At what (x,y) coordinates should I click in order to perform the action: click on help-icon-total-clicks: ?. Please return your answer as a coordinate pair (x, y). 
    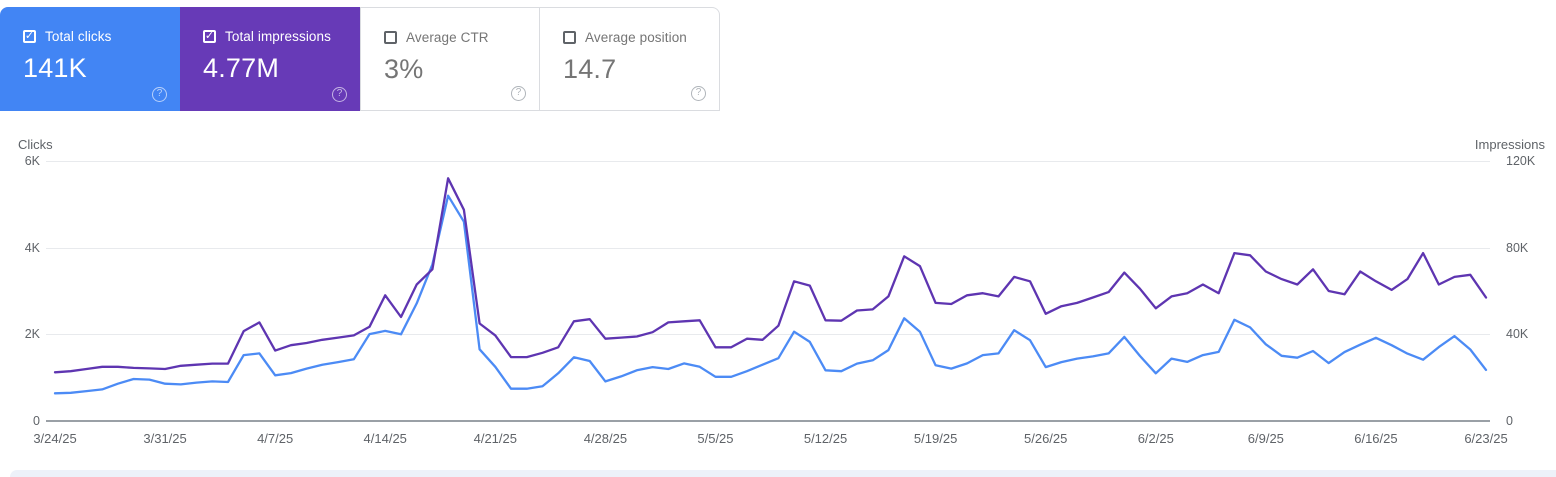
    Looking at the image, I should click on (159, 94).